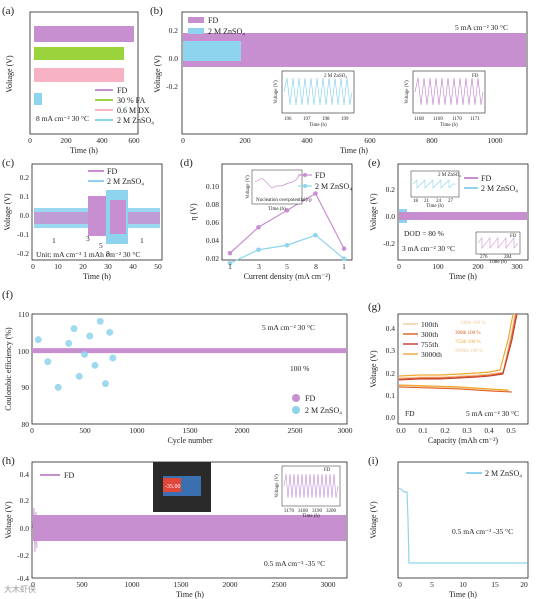  I want to click on x-tick-label: 0.4, so click(489, 430).